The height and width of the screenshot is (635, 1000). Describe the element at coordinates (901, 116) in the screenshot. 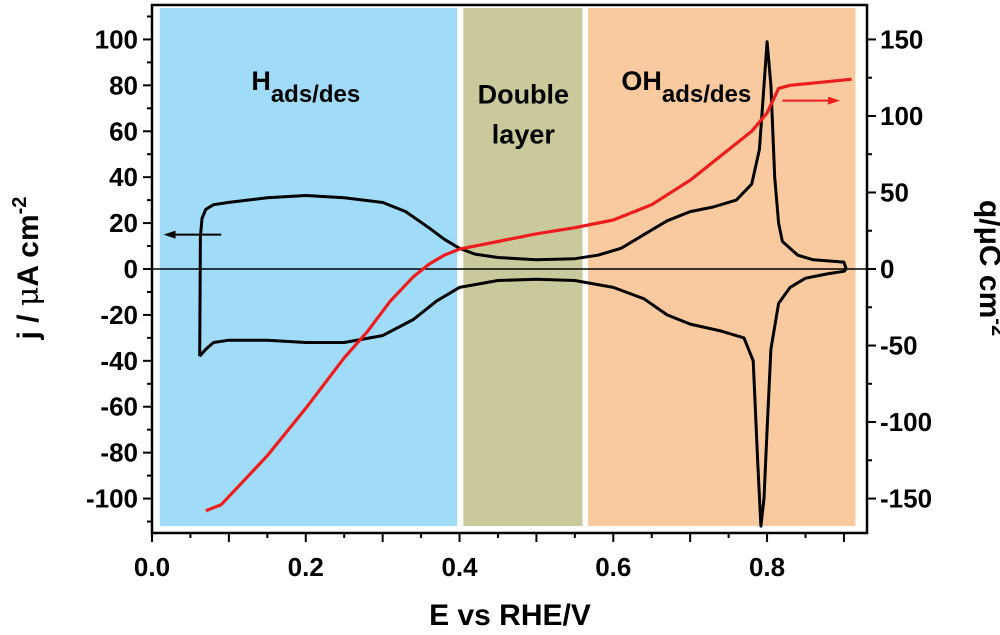

I see `y-right-tick-label: 100` at that location.